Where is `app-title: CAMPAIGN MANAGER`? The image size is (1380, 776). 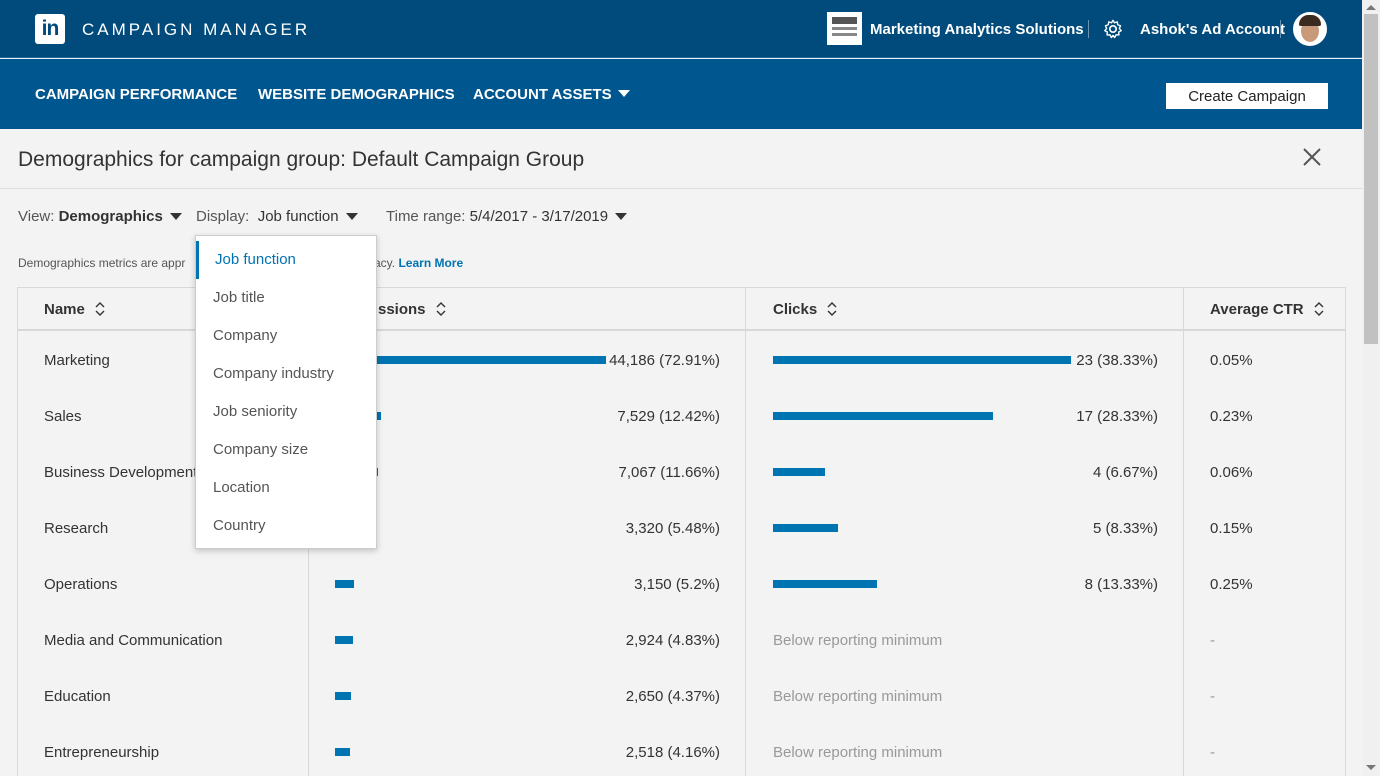 app-title: CAMPAIGN MANAGER is located at coordinates (196, 29).